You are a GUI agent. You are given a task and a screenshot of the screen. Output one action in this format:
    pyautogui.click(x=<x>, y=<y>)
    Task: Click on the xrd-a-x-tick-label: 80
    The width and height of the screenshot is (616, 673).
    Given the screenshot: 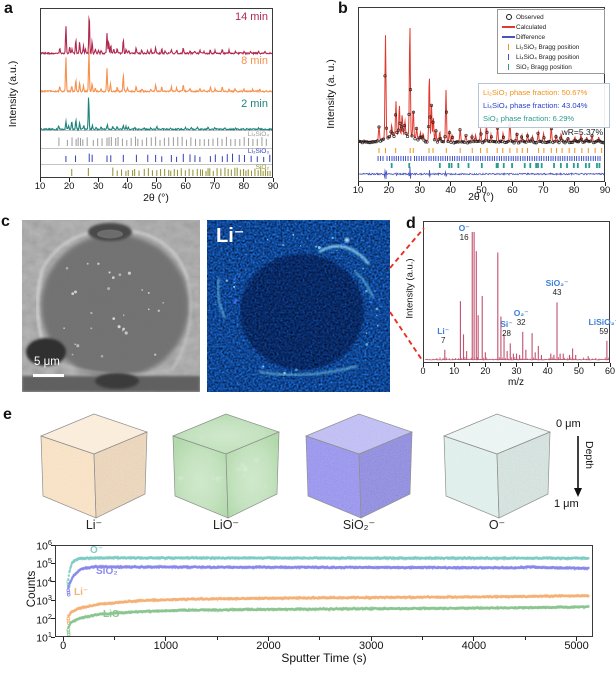 What is the action you would take?
    pyautogui.click(x=244, y=186)
    